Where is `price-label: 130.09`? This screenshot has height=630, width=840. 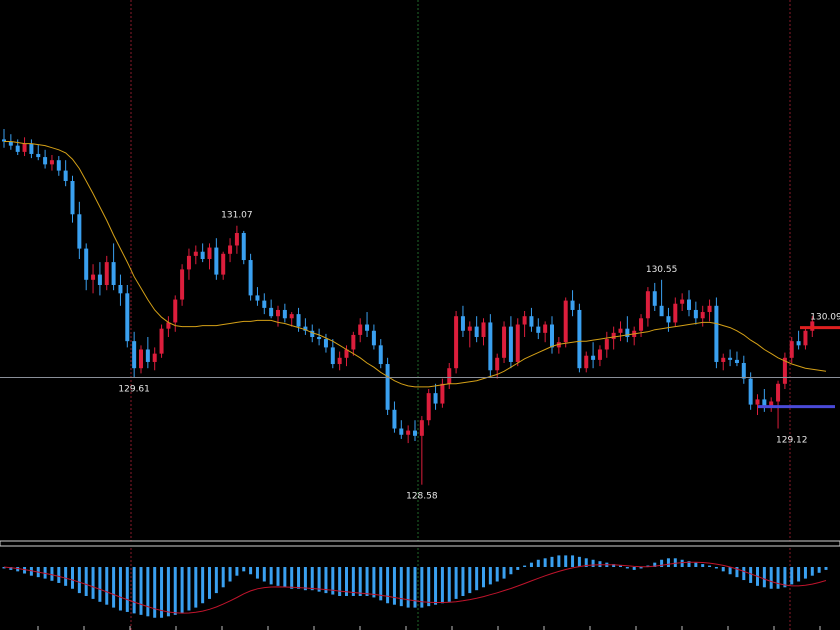
price-label: 130.09 is located at coordinates (825, 318).